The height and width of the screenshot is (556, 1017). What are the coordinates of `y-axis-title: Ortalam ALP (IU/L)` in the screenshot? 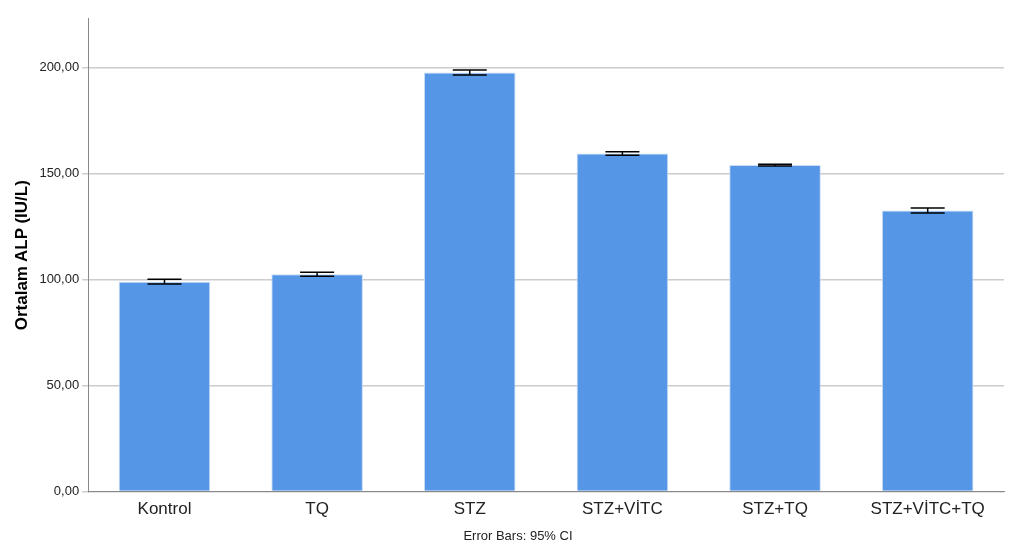 It's located at (21, 255).